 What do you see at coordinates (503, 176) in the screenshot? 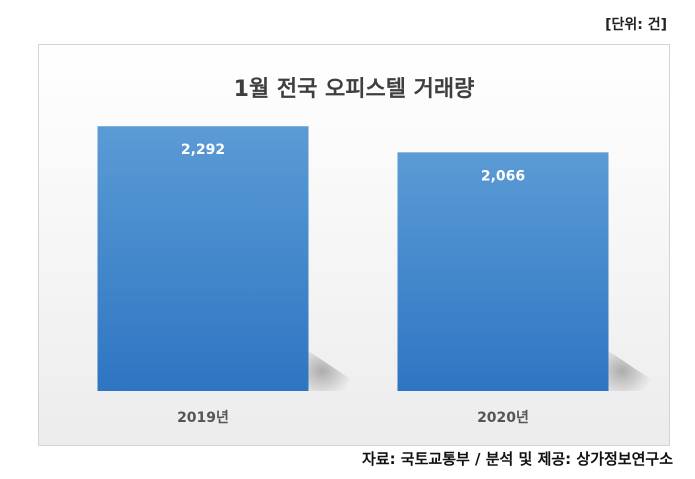
I see `value-label: 2,066` at bounding box center [503, 176].